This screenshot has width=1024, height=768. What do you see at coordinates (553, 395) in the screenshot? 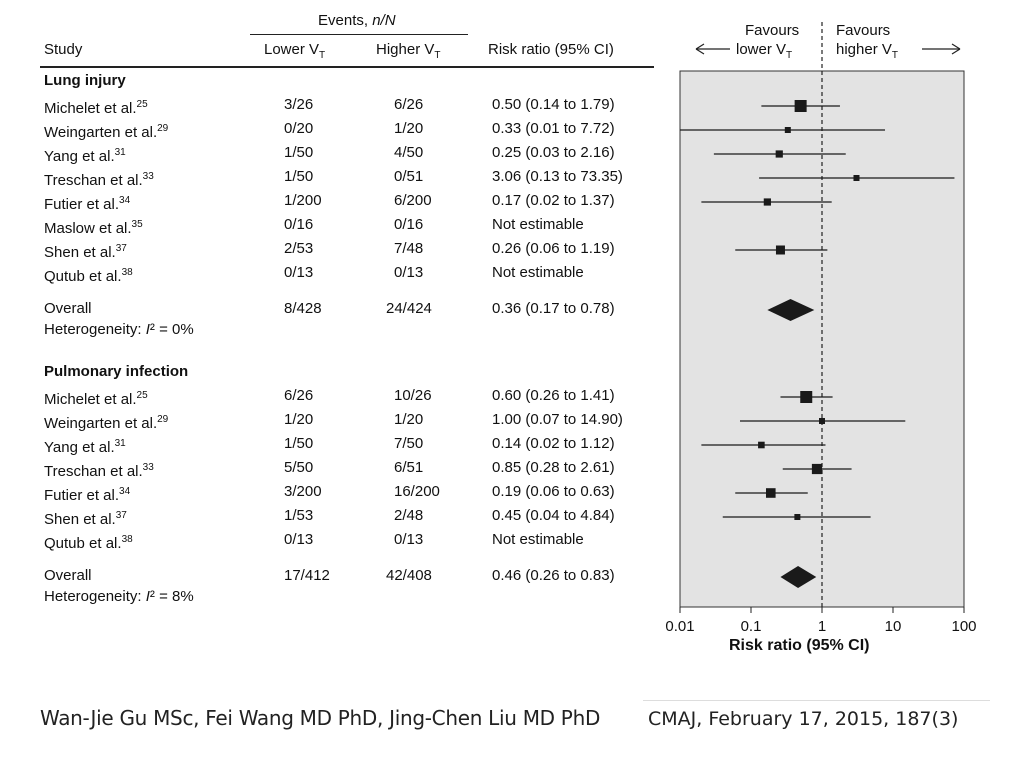
I see `risk-ratio-value: 0.60 (0.26 to 1.41)` at bounding box center [553, 395].